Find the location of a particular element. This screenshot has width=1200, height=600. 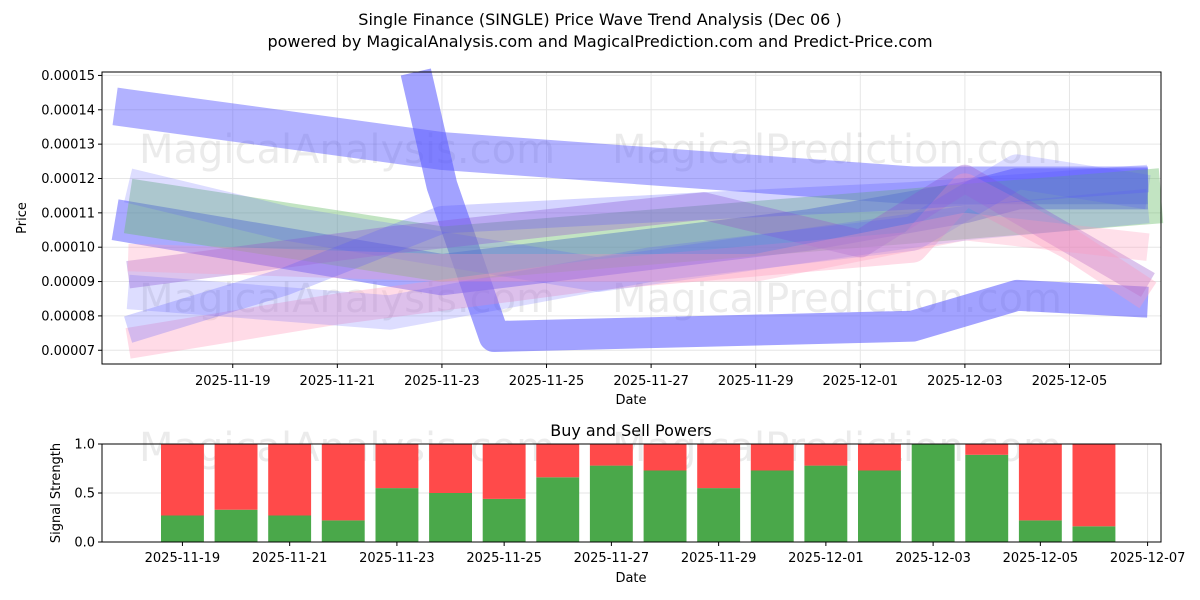

price-y-tick-label: 0.00010 is located at coordinates (68, 248).